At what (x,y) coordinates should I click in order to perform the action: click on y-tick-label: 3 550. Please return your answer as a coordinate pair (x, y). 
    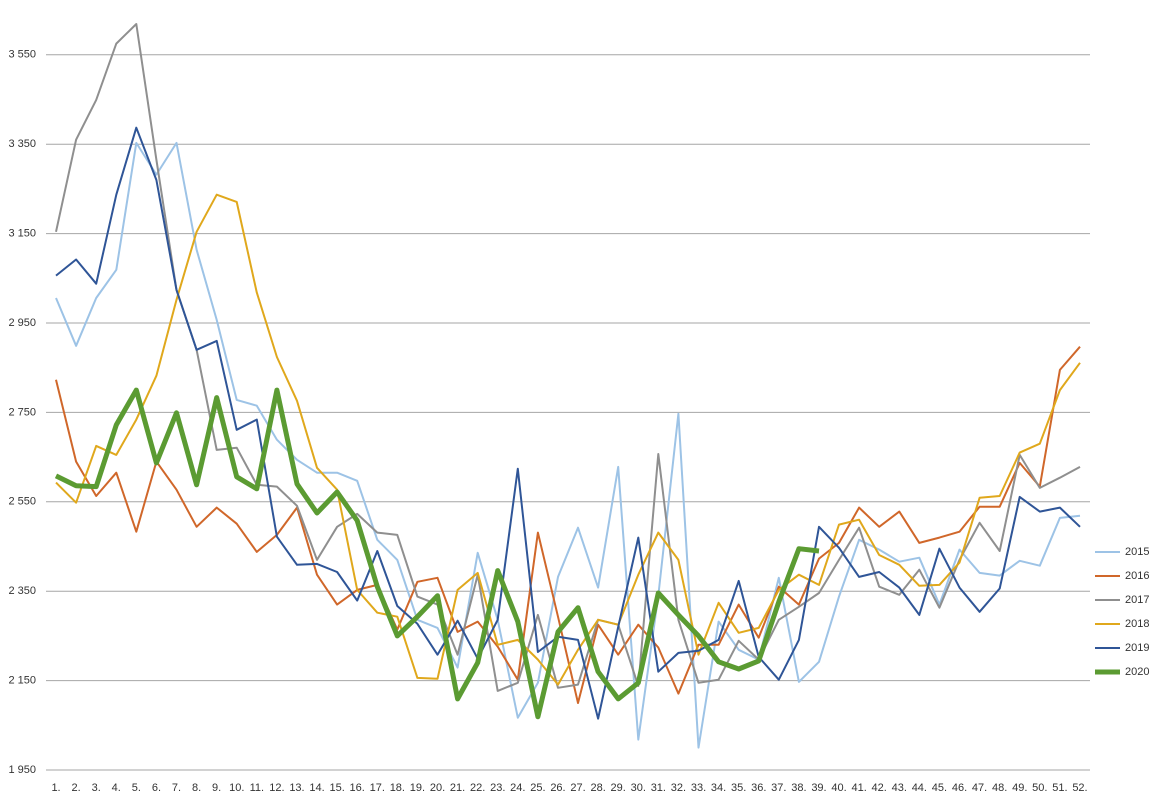
    Looking at the image, I should click on (22, 55).